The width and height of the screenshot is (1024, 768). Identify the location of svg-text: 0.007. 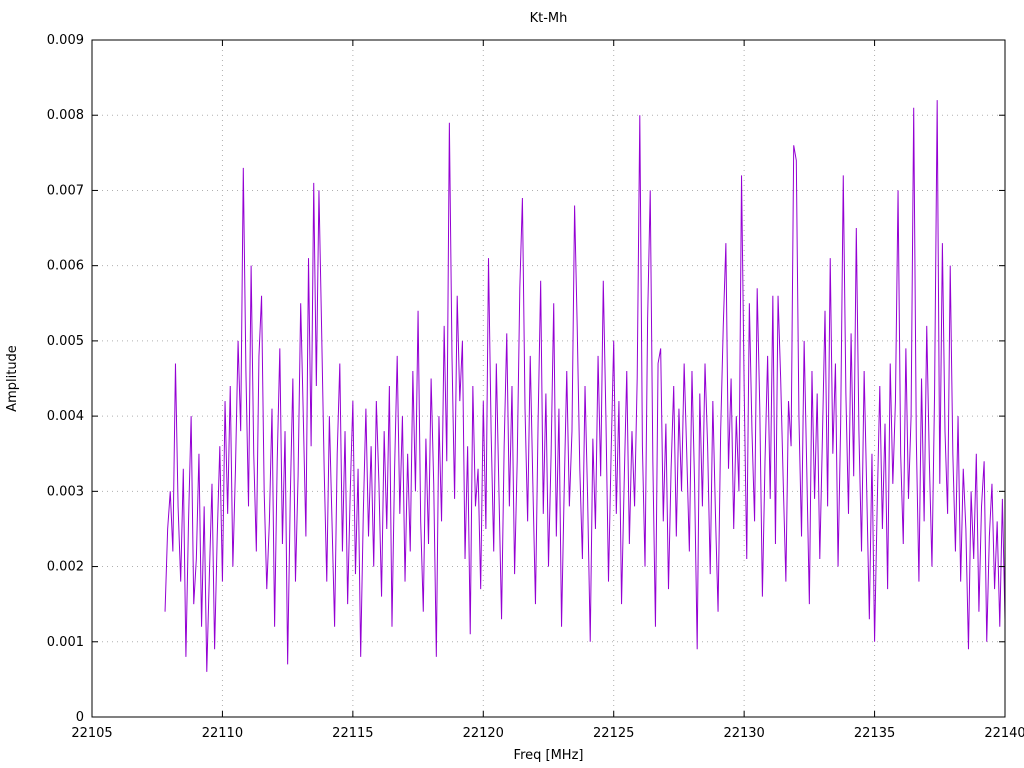
(65, 190).